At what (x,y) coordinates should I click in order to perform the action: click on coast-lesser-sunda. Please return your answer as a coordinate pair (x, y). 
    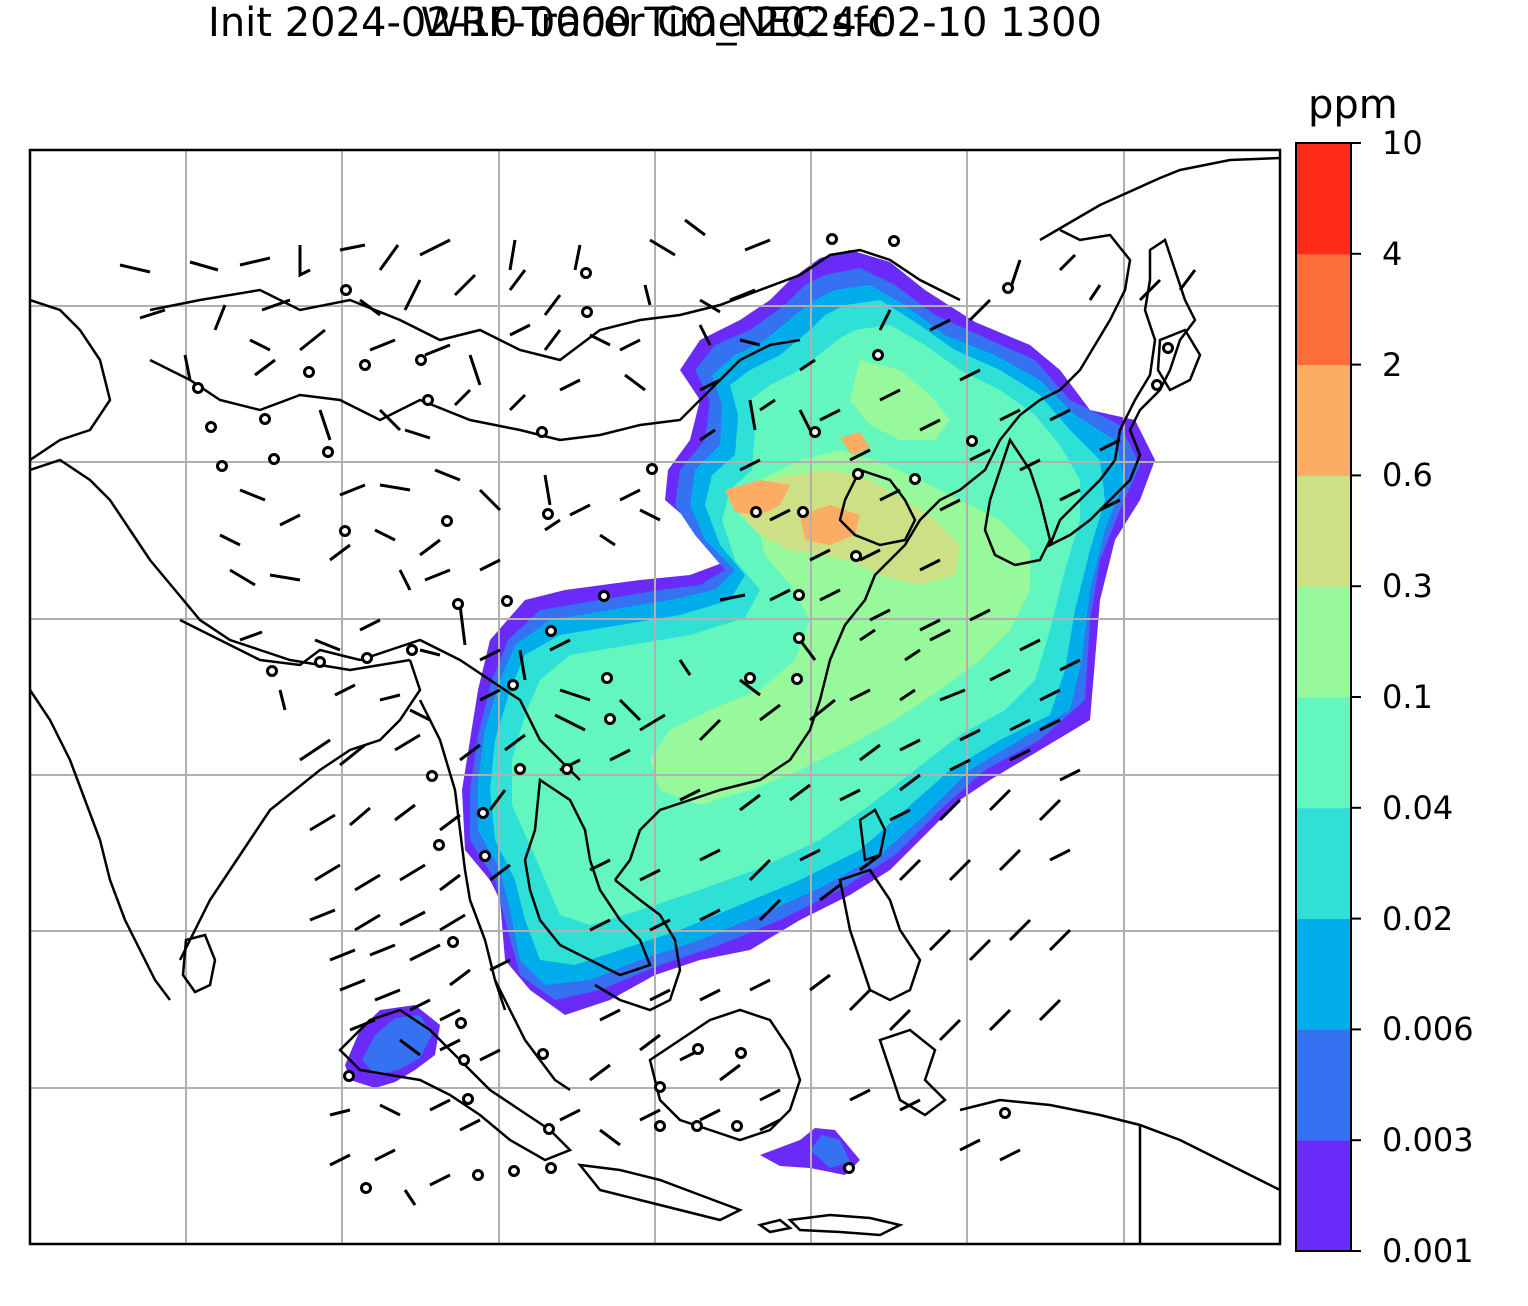
    Looking at the image, I should click on (775, 1226).